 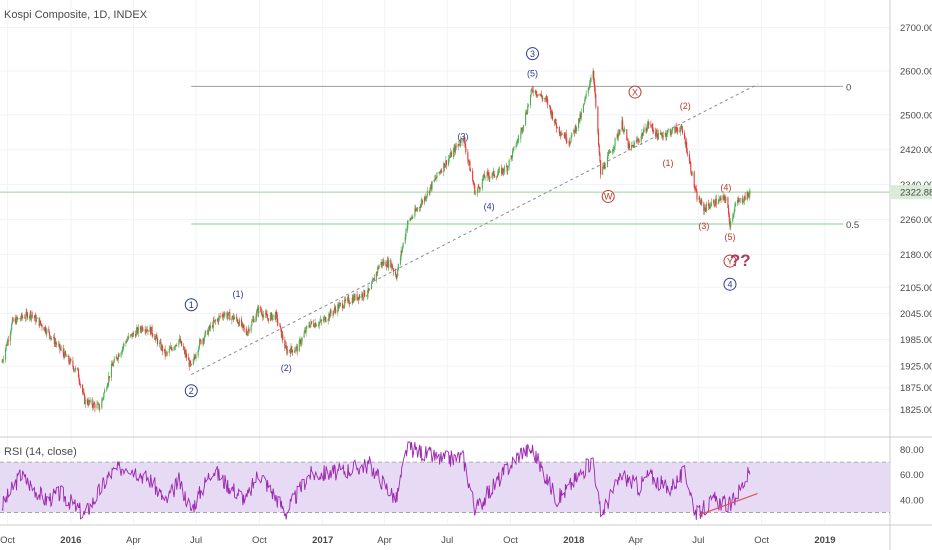 I want to click on chart-title: Kospi Composite, 1D, INDEX, so click(x=76, y=15).